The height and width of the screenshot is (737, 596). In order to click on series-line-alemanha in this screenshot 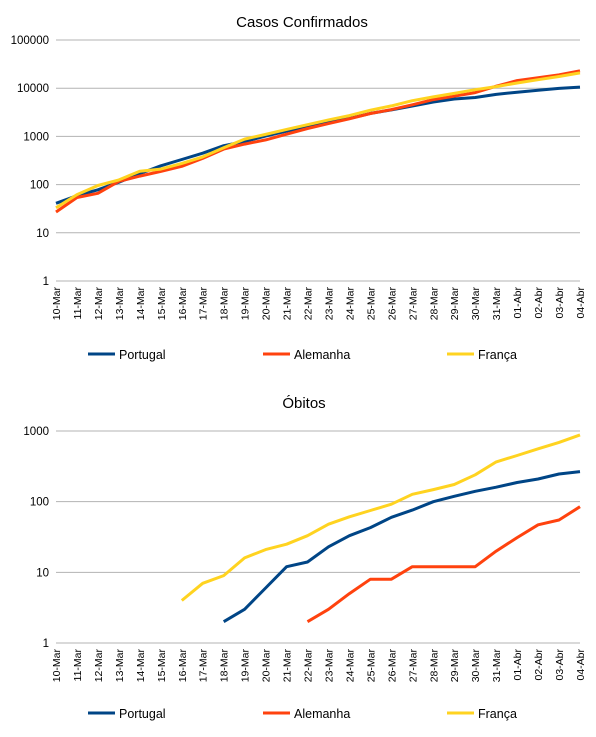, I will do `click(443, 564)`.